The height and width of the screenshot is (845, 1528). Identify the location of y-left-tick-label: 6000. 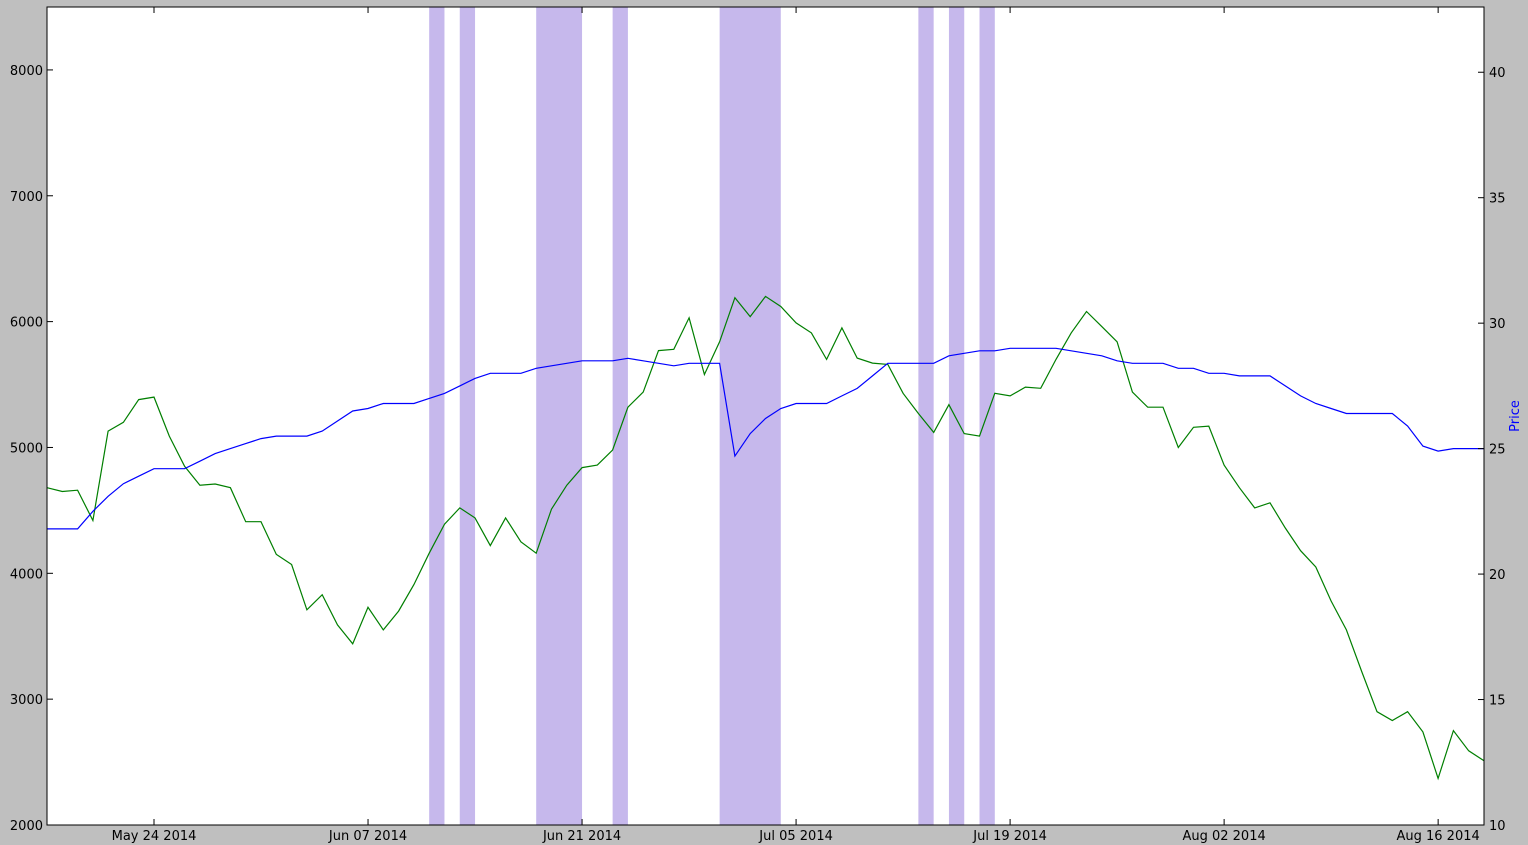
(26, 323).